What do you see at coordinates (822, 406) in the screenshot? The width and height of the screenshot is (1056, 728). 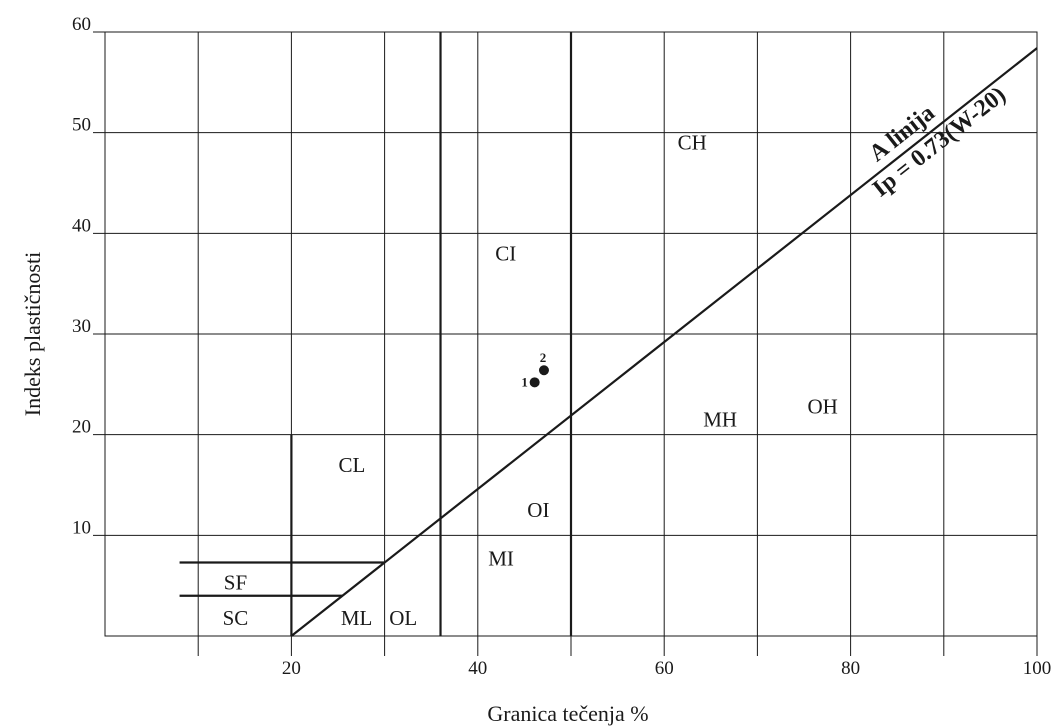 I see `zone-label-oh: OH` at bounding box center [822, 406].